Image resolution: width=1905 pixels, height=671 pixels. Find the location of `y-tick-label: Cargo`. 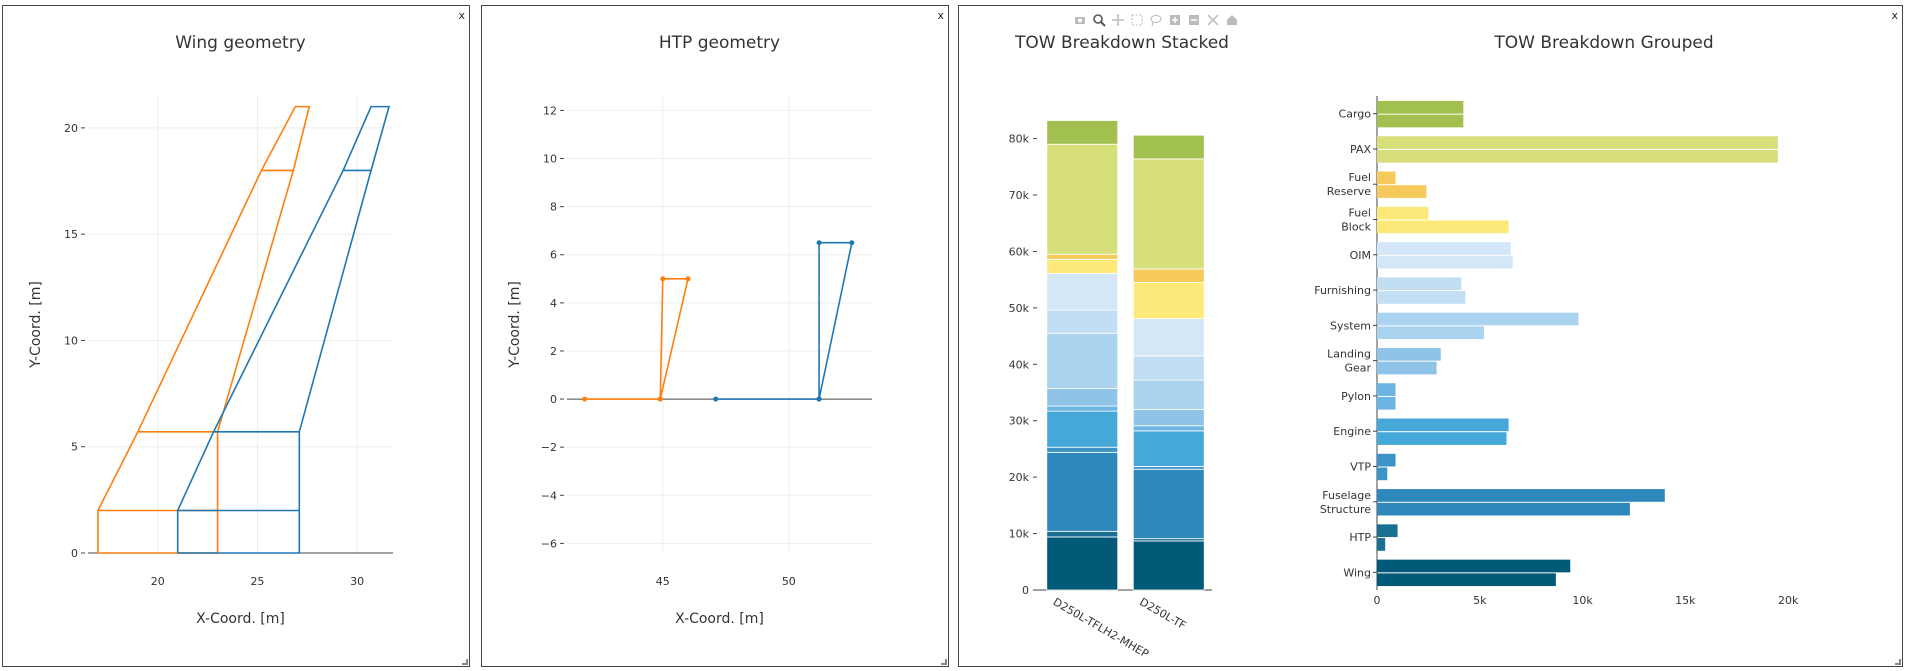

y-tick-label: Cargo is located at coordinates (1355, 114).